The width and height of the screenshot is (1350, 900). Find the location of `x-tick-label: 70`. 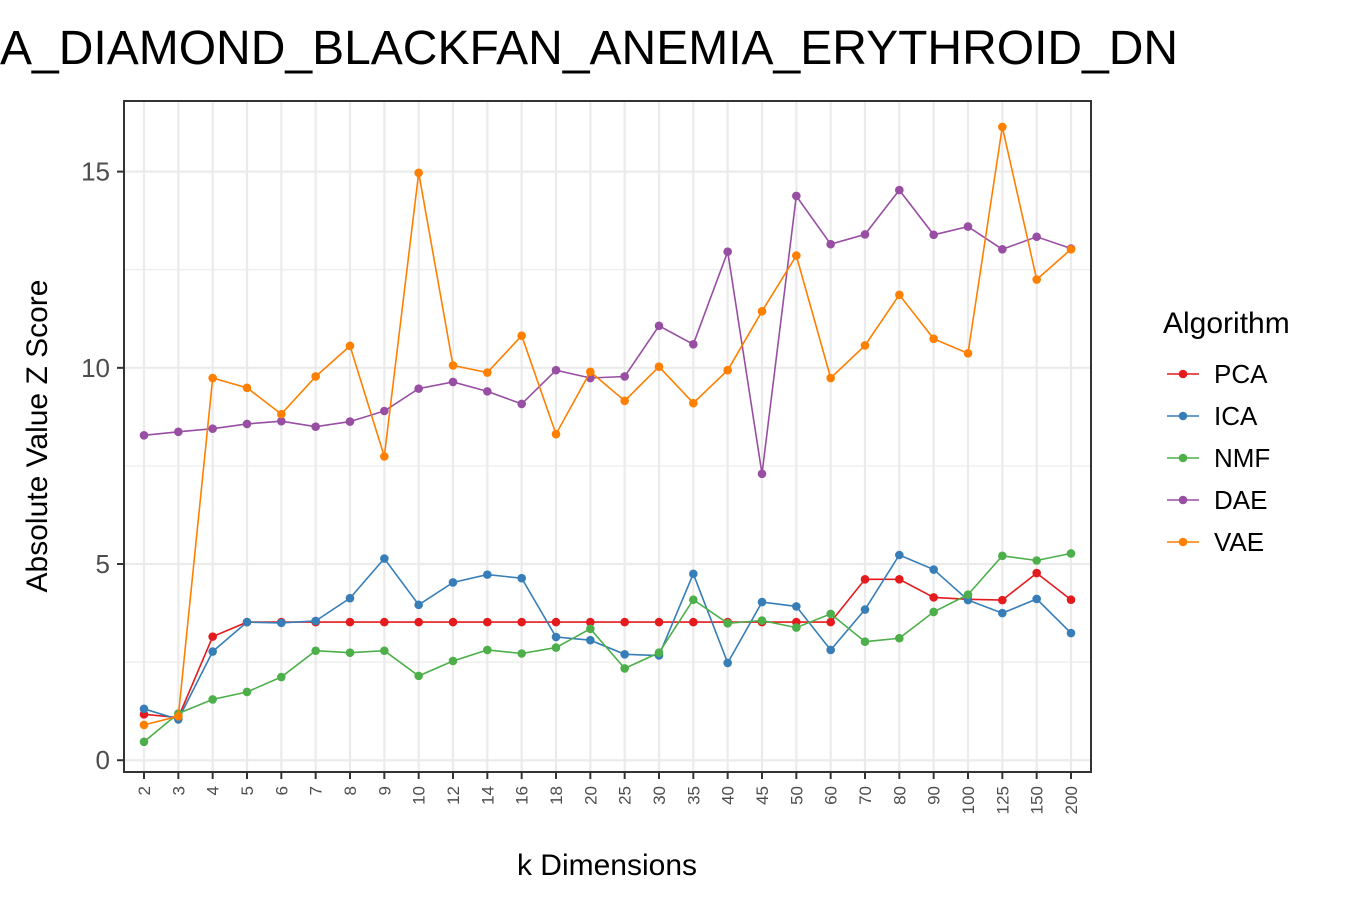

x-tick-label: 70 is located at coordinates (865, 795).